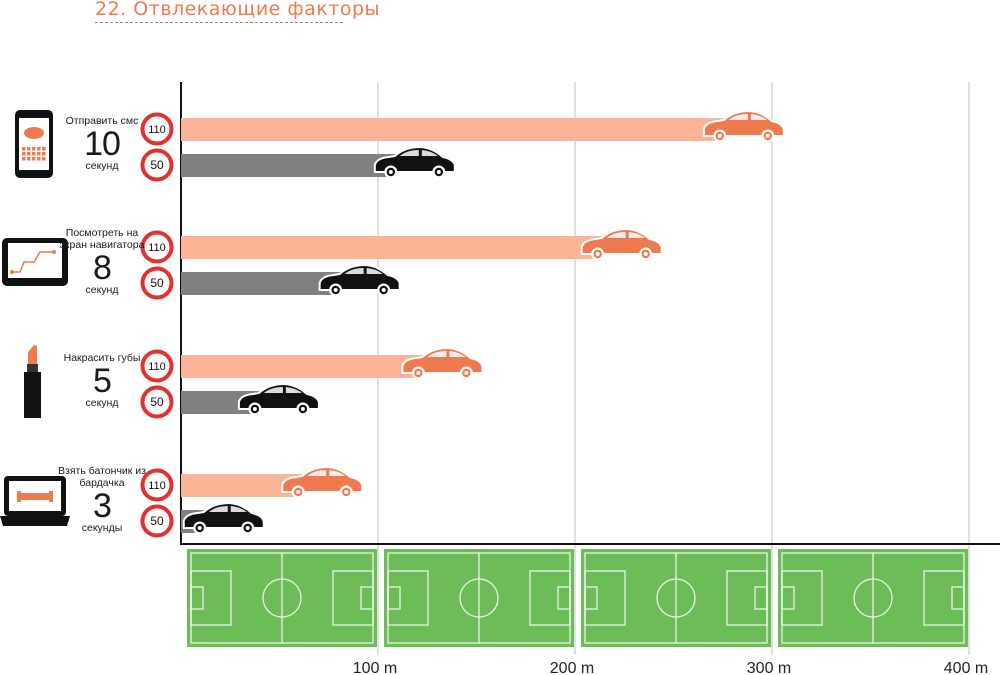 This screenshot has width=1000, height=675. What do you see at coordinates (102, 357) in the screenshot?
I see `action-label: Накрасить губы` at bounding box center [102, 357].